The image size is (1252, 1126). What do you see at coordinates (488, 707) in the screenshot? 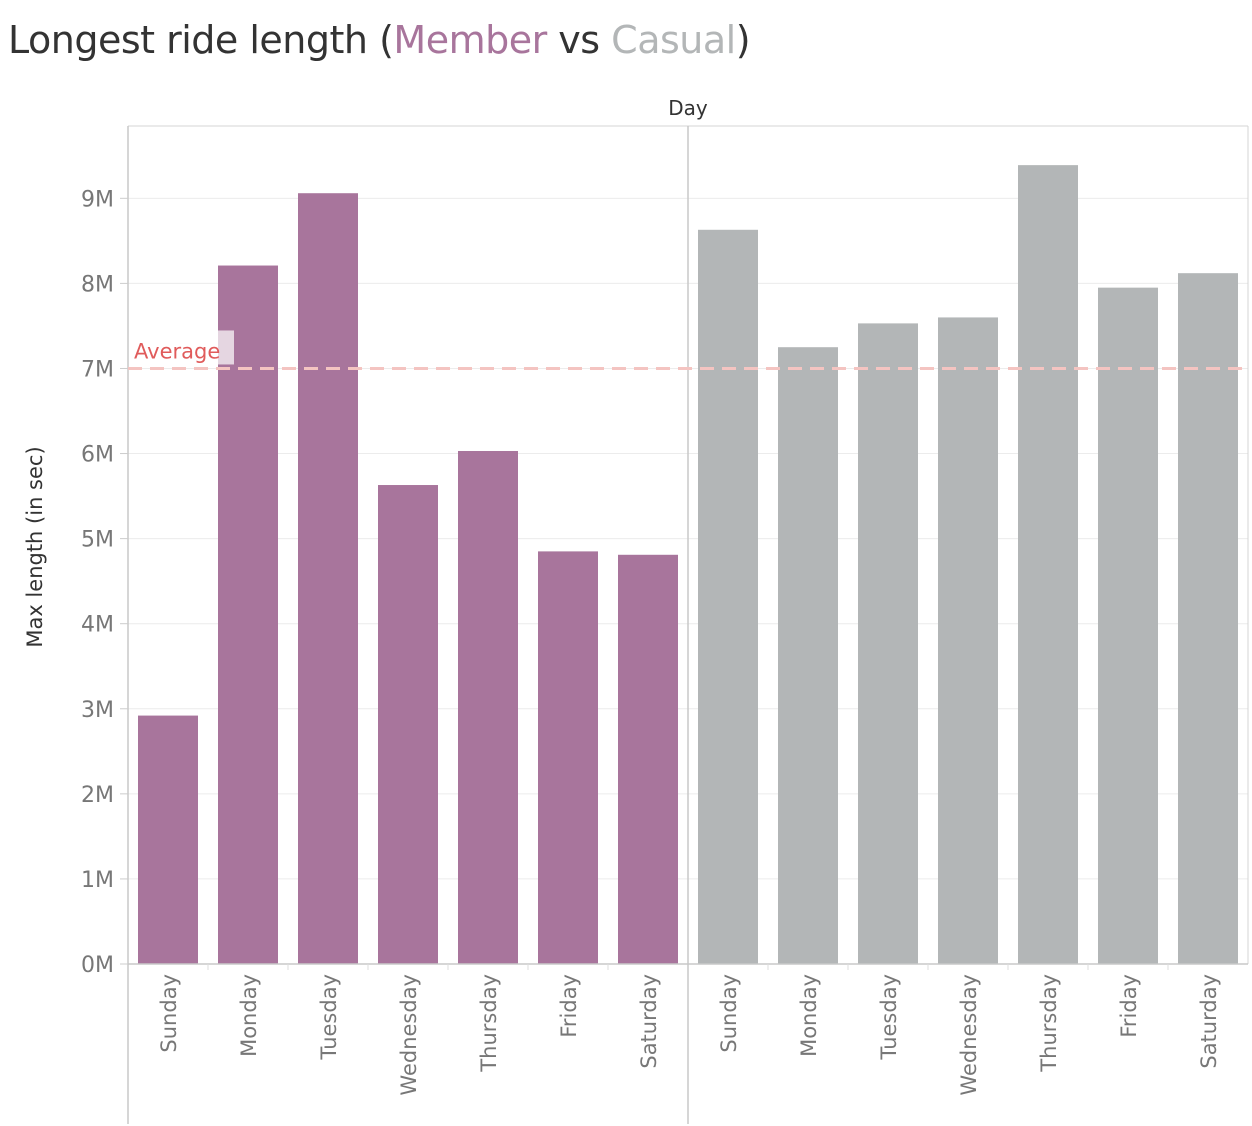
I see `bar-member-thursday` at bounding box center [488, 707].